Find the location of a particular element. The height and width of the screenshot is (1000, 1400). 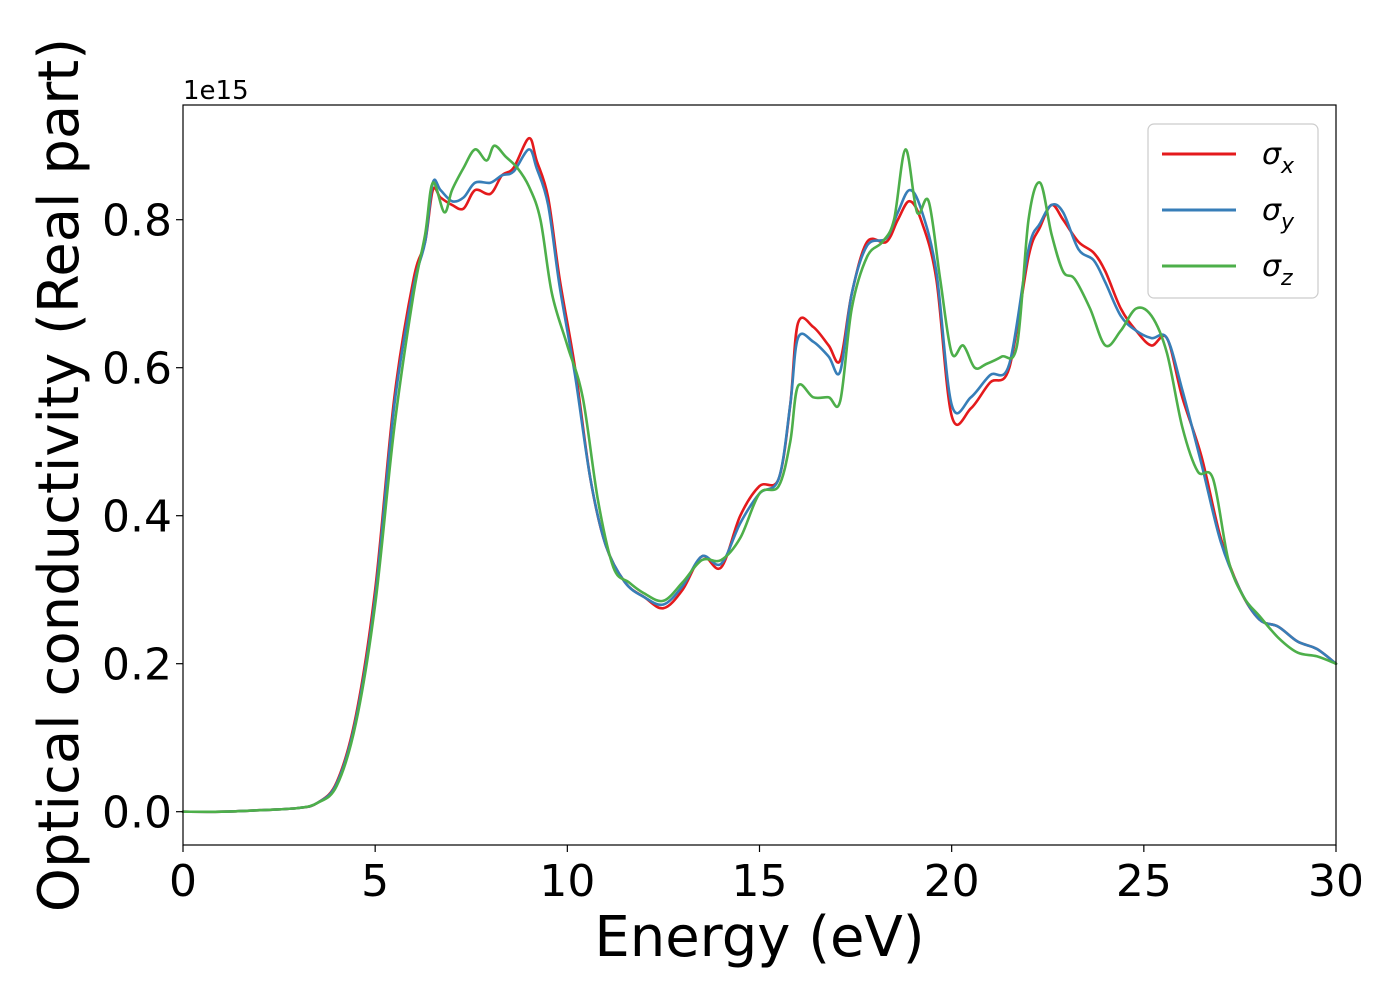

legend-label-subscript: z is located at coordinates (1286, 278).